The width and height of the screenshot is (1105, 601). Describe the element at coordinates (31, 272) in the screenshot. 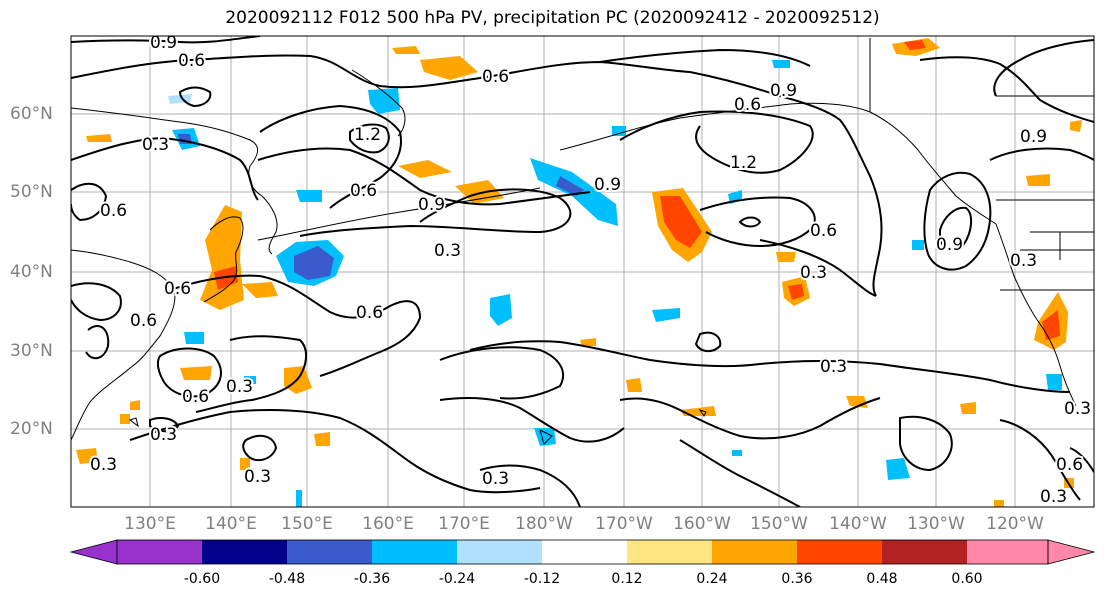

I see `lat-label: 40°N` at that location.